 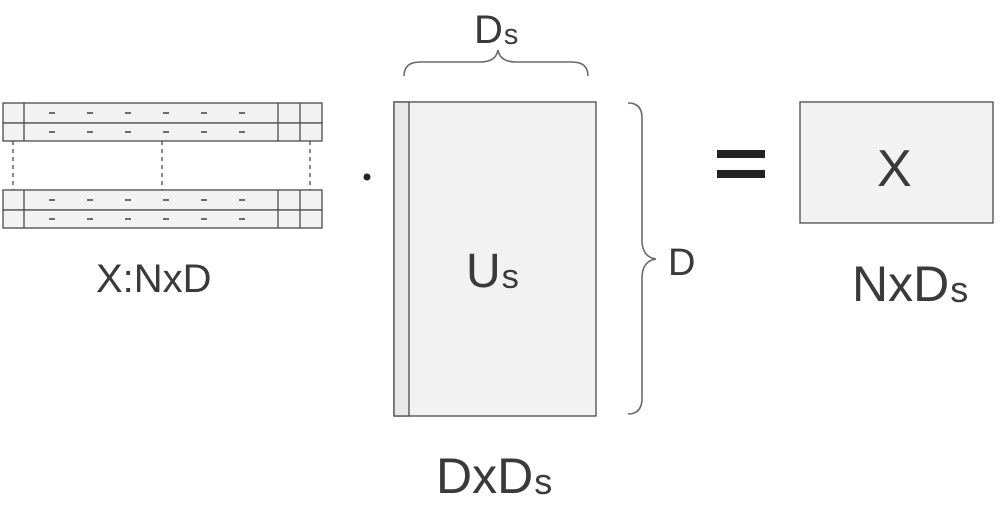 What do you see at coordinates (910, 284) in the screenshot?
I see `result-dims-label: NxDs` at bounding box center [910, 284].